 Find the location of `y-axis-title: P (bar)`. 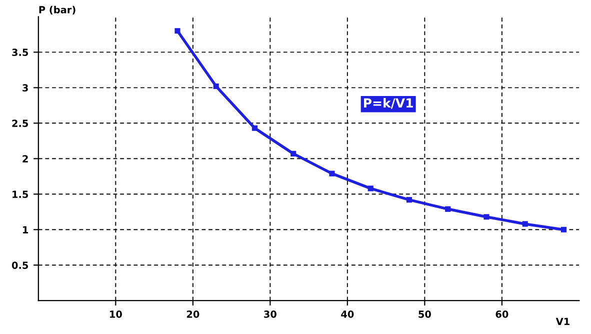

y-axis-title: P (bar) is located at coordinates (57, 10).